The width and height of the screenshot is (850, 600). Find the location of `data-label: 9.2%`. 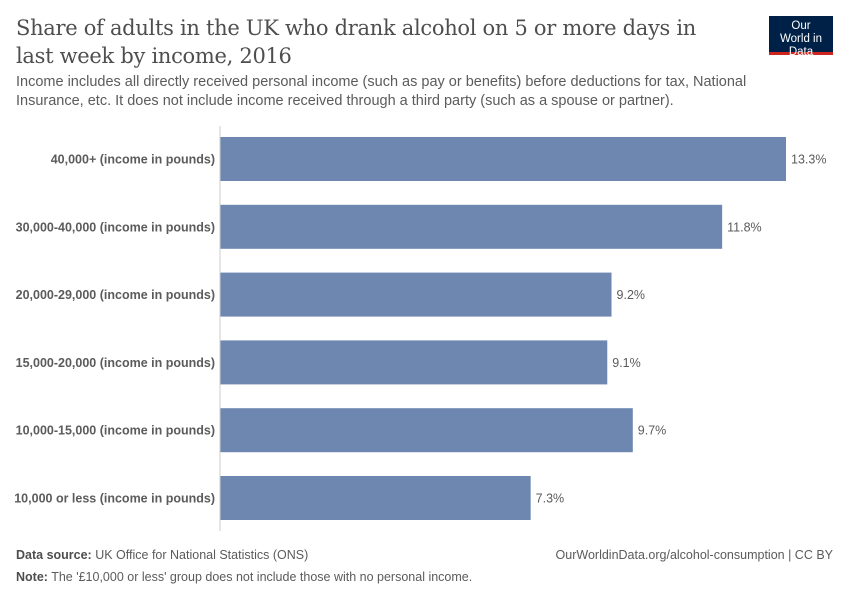

data-label: 9.2% is located at coordinates (631, 295).